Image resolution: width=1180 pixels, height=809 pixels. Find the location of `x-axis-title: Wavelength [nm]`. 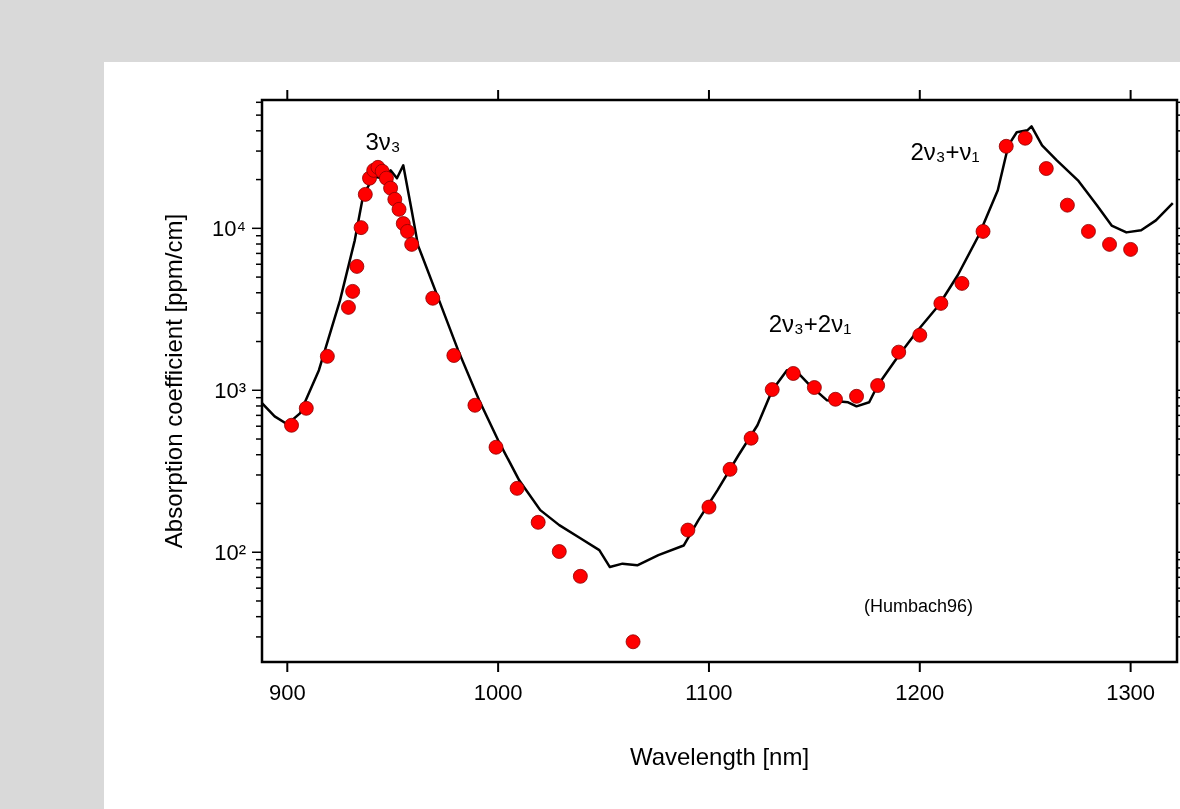

x-axis-title: Wavelength [nm] is located at coordinates (719, 756).